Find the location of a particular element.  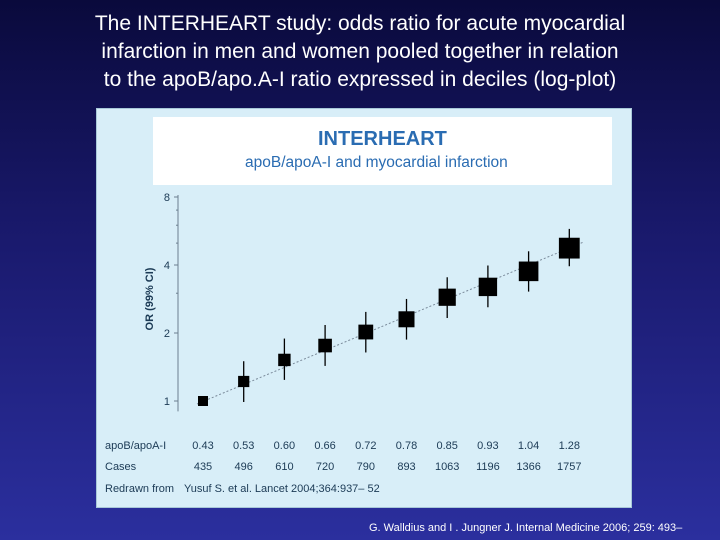

y-tick-label-1: 1 is located at coordinates (167, 402).